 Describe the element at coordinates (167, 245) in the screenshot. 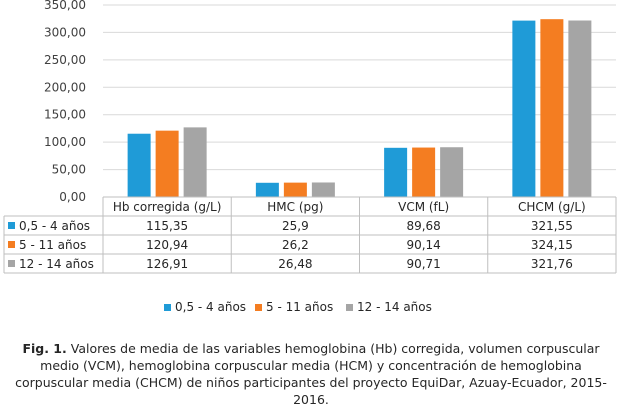

I see `table-cell-value: 120,94` at that location.